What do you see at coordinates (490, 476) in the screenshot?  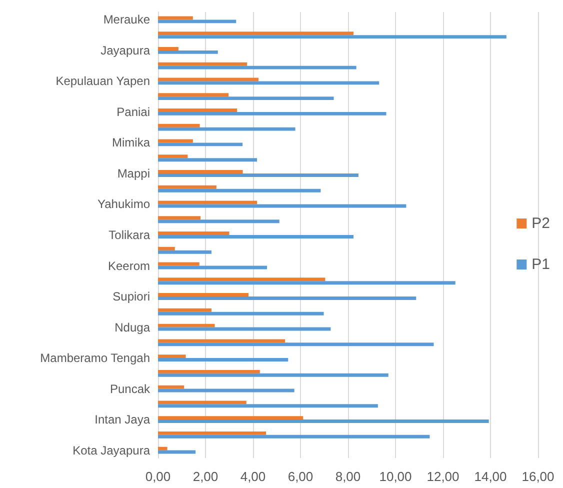 I see `x-tick-label: 14,00` at bounding box center [490, 476].